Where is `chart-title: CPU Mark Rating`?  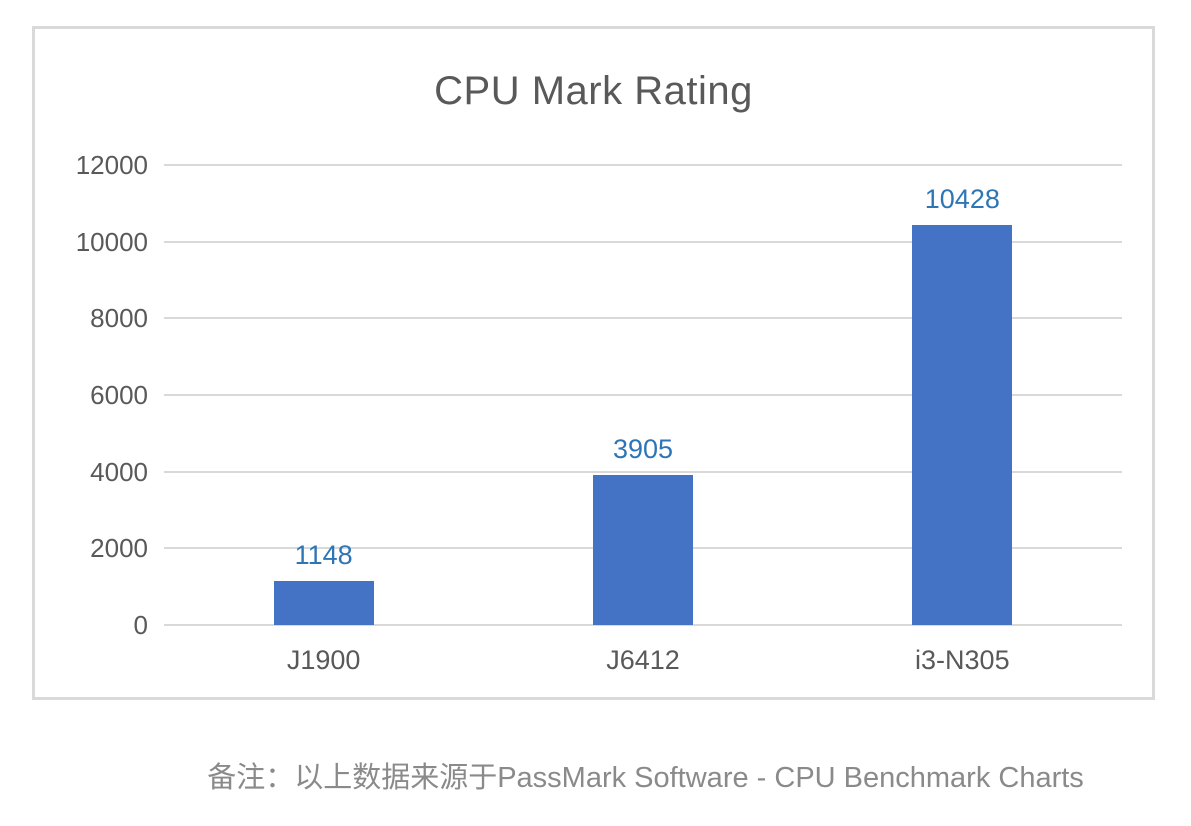 chart-title: CPU Mark Rating is located at coordinates (593, 91).